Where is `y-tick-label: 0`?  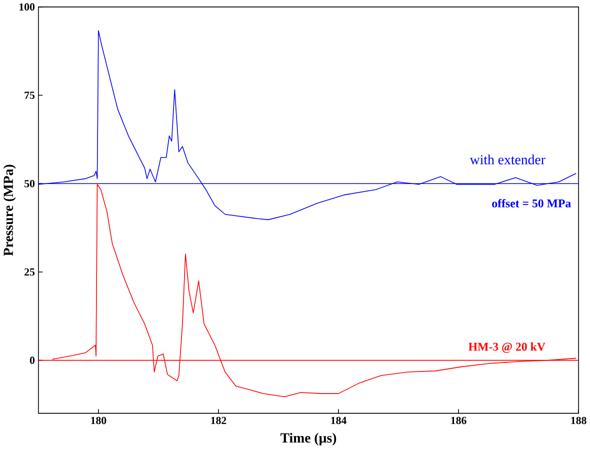 y-tick-label: 0 is located at coordinates (32, 360).